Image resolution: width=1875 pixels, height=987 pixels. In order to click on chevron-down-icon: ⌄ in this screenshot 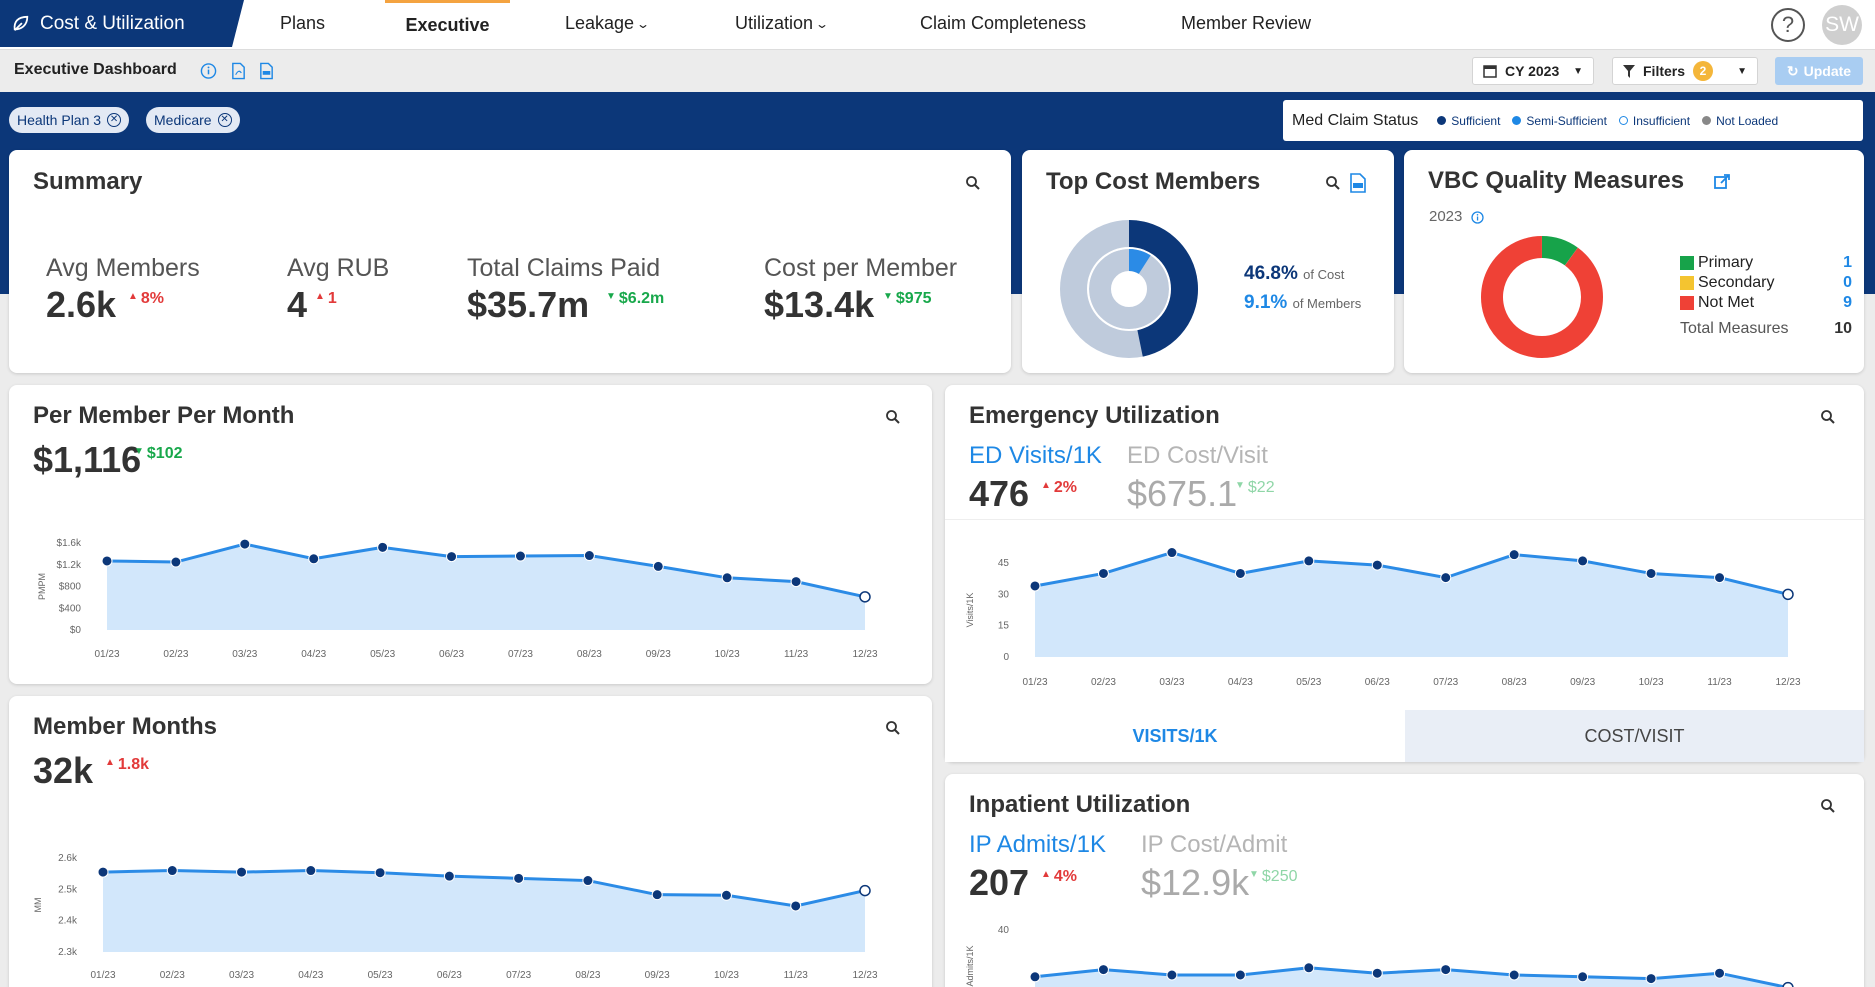, I will do `click(643, 23)`.